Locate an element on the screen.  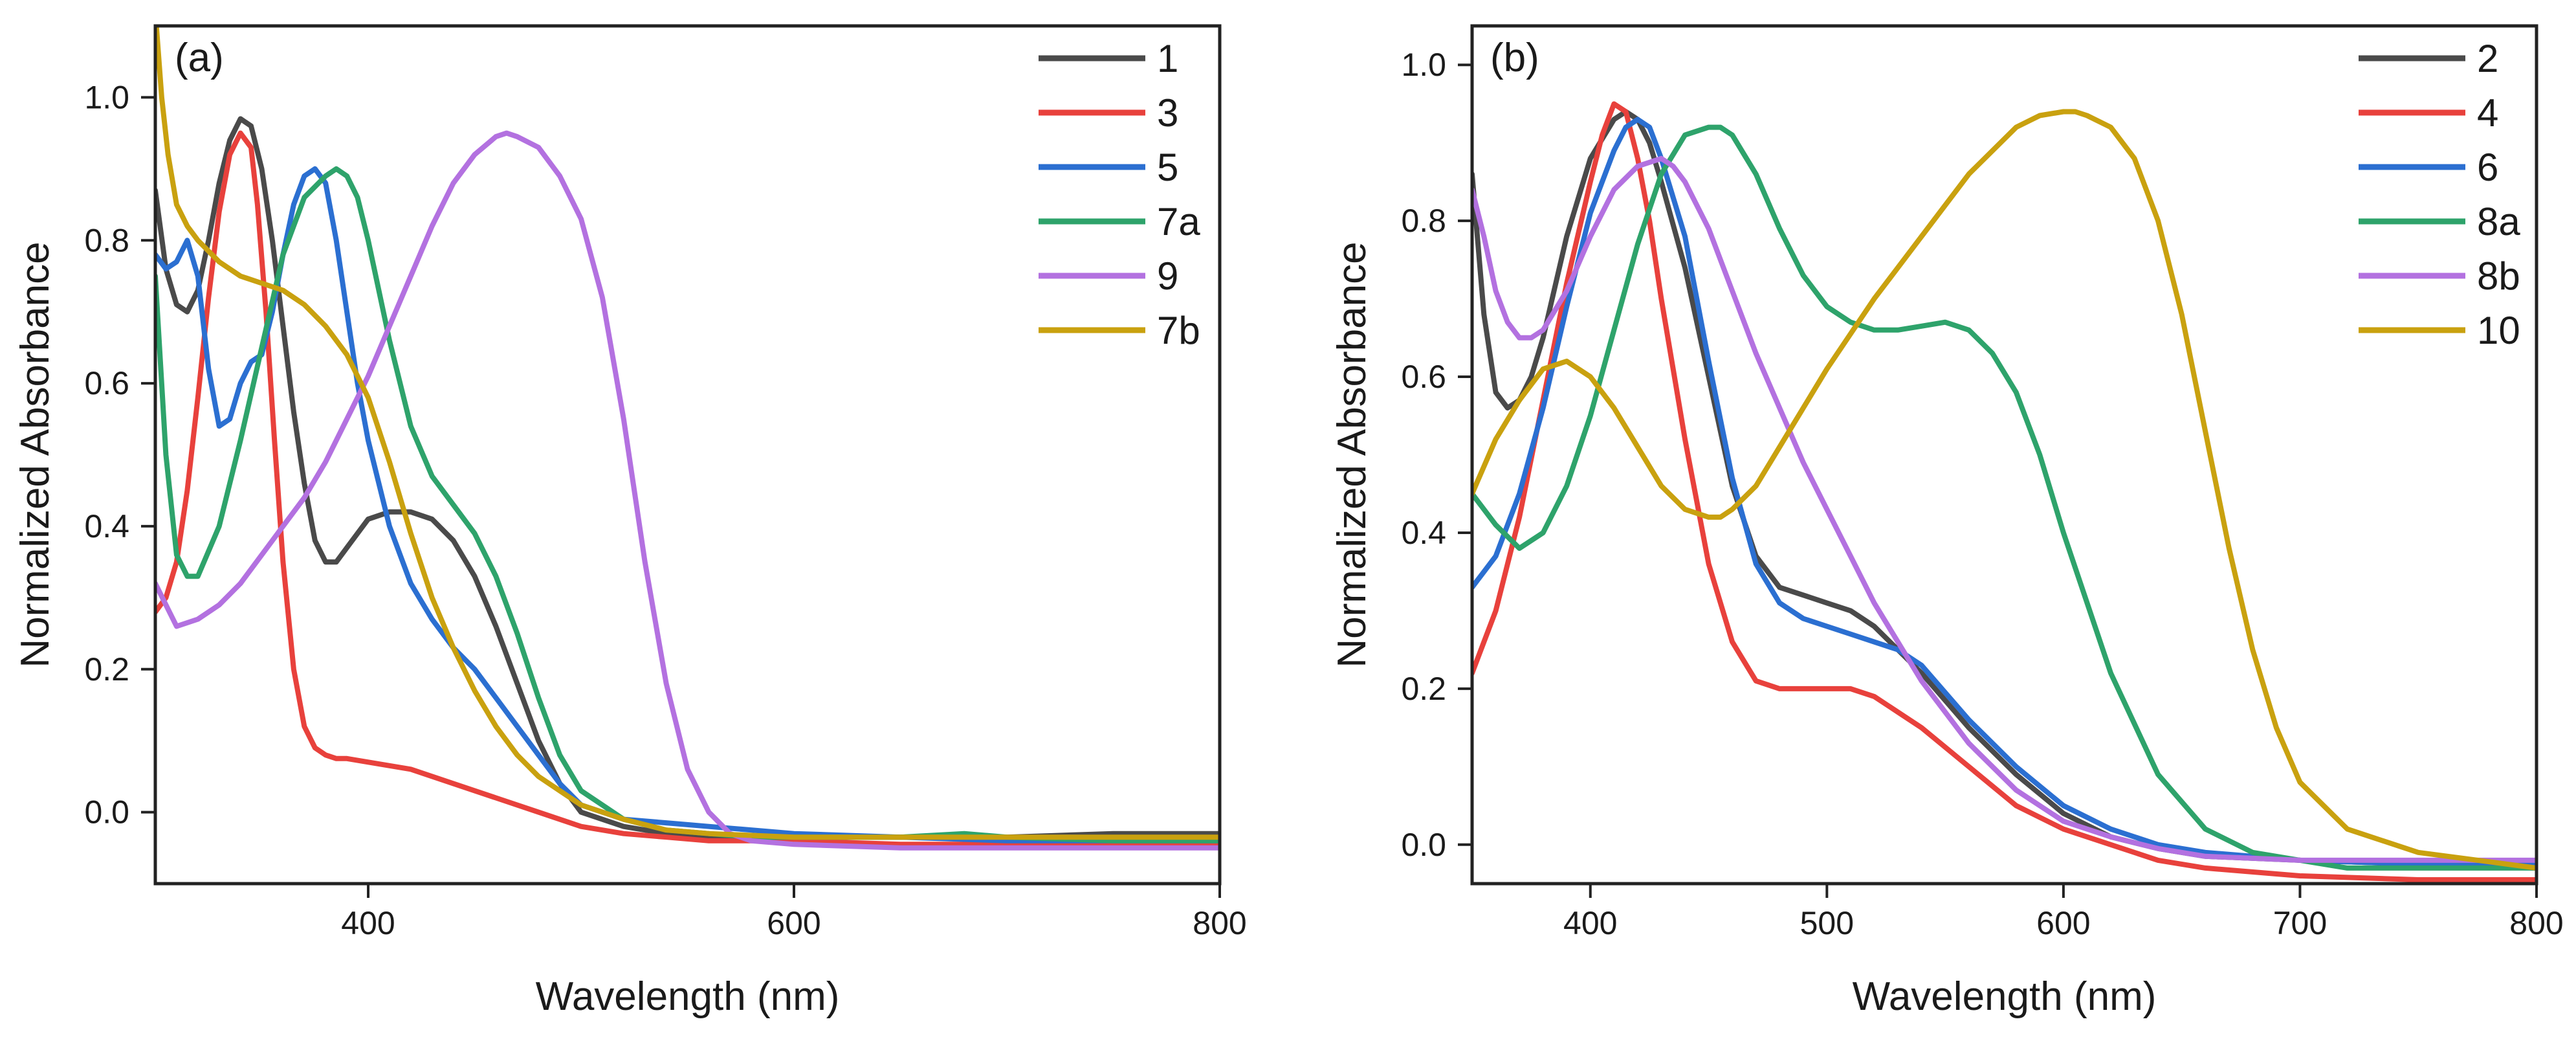
panel-b-y-tick-label: 0.2 is located at coordinates (1424, 689).